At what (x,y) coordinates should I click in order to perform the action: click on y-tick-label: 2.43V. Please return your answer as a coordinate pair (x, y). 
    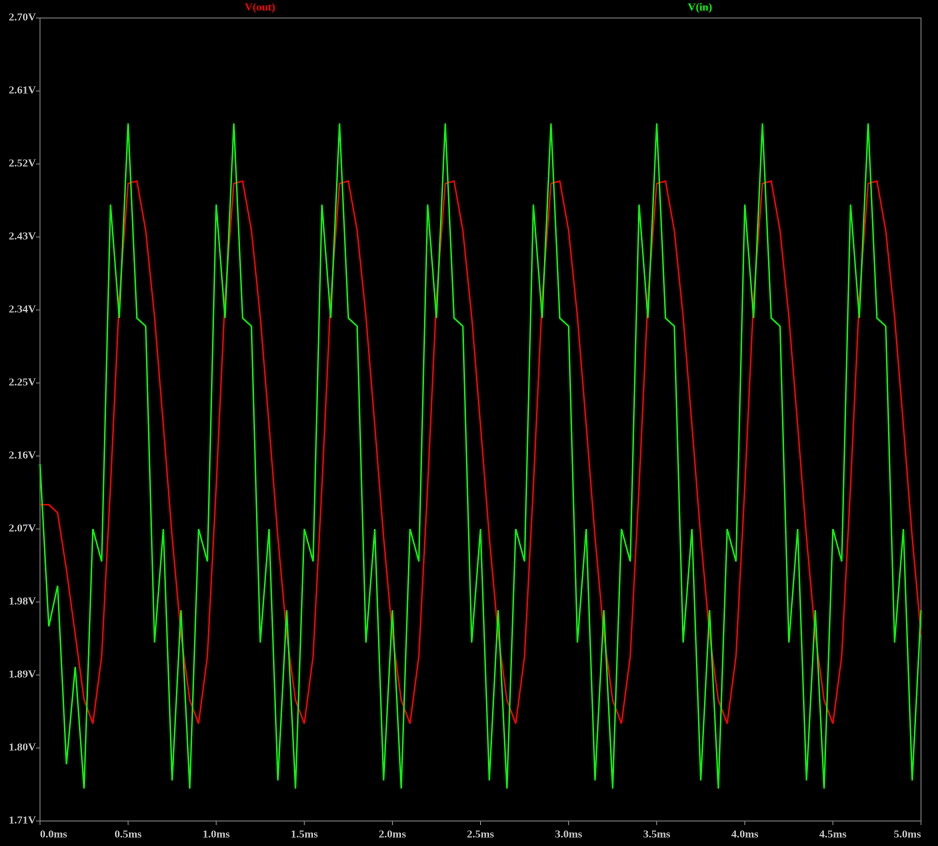
    Looking at the image, I should click on (22, 237).